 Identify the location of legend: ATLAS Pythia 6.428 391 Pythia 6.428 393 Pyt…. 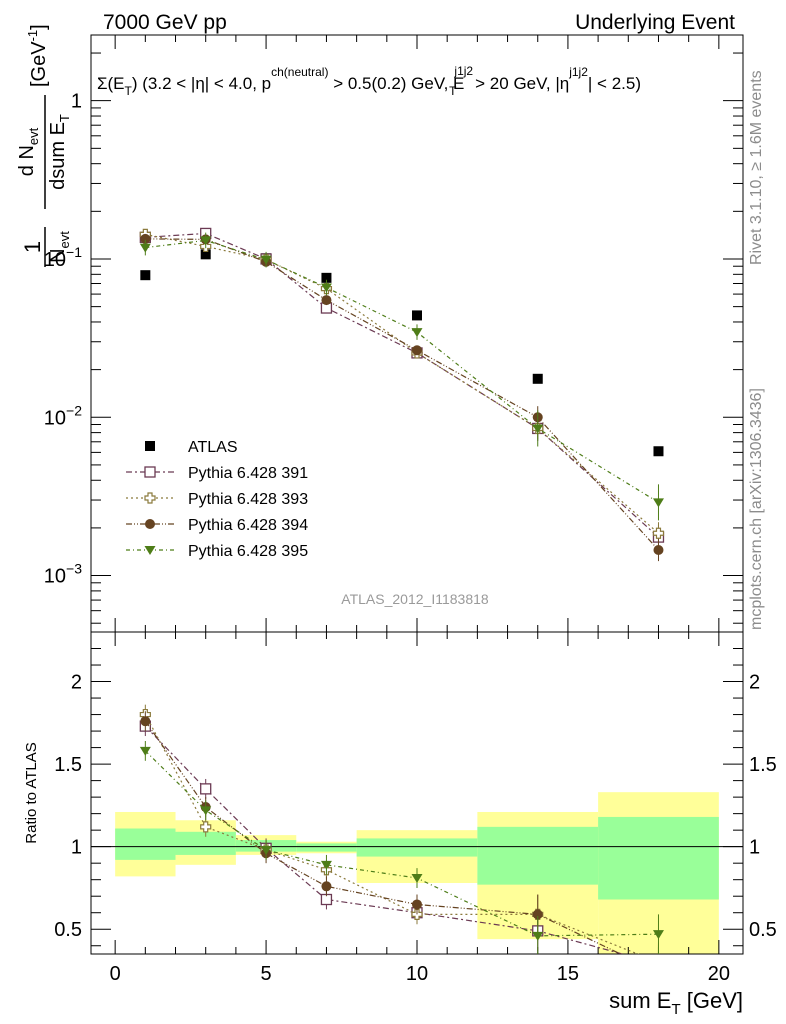
(217, 499).